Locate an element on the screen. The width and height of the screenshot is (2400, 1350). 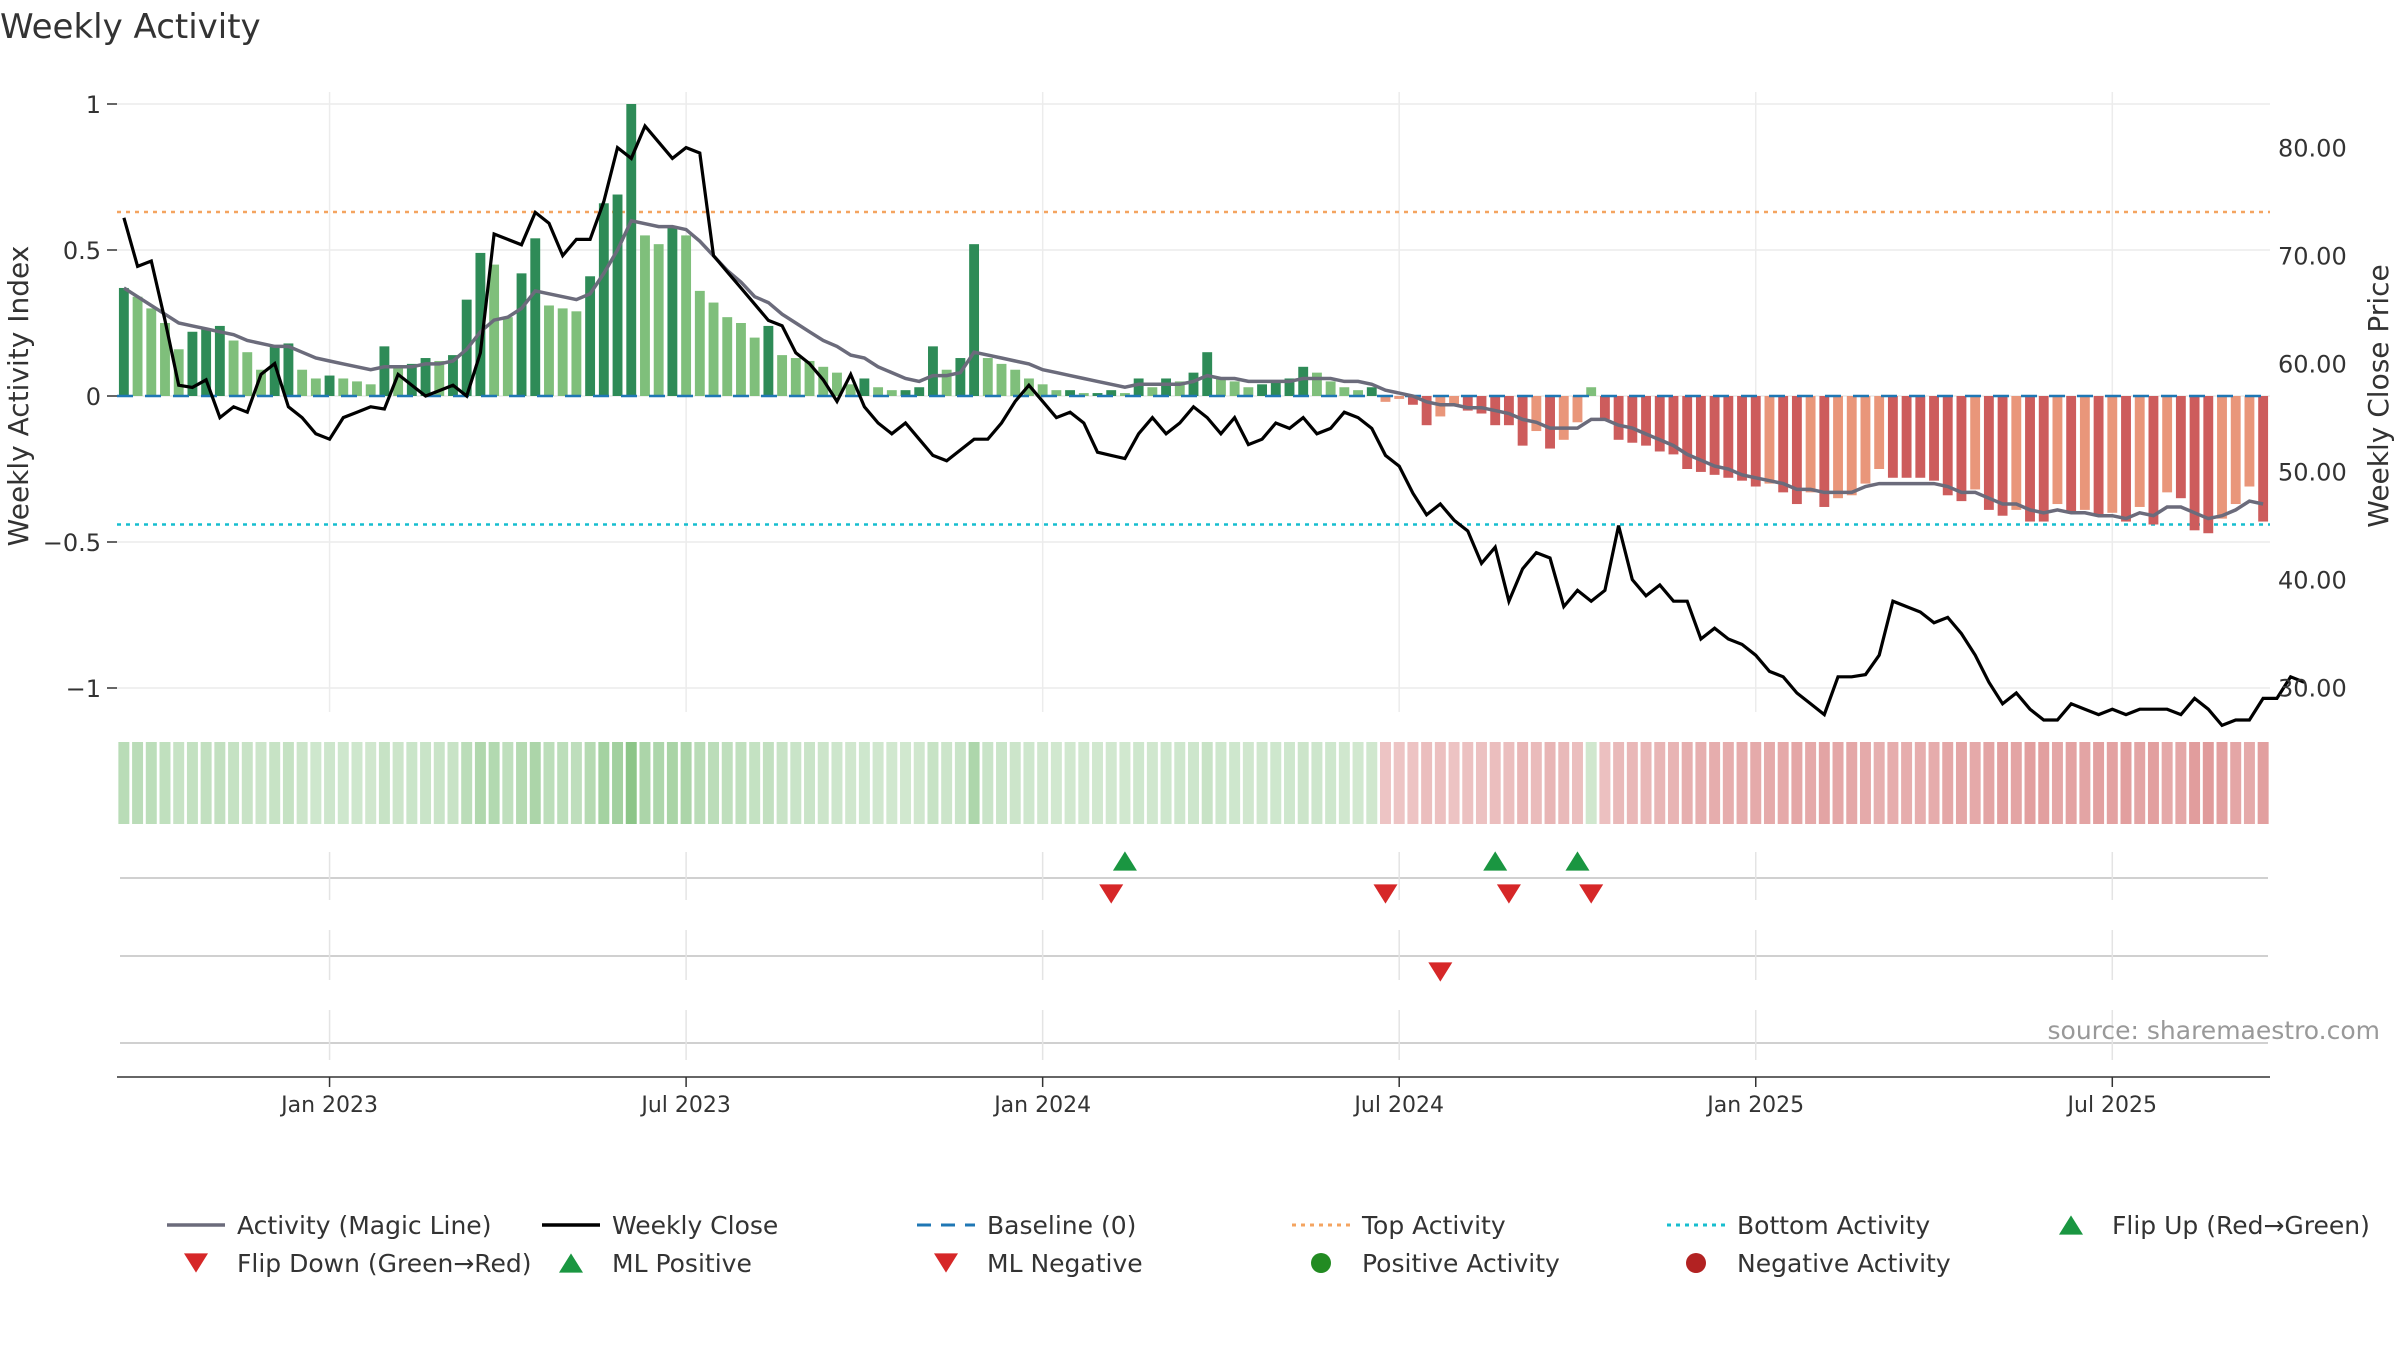
y2-tick-label: 40.00 is located at coordinates (2312, 581).